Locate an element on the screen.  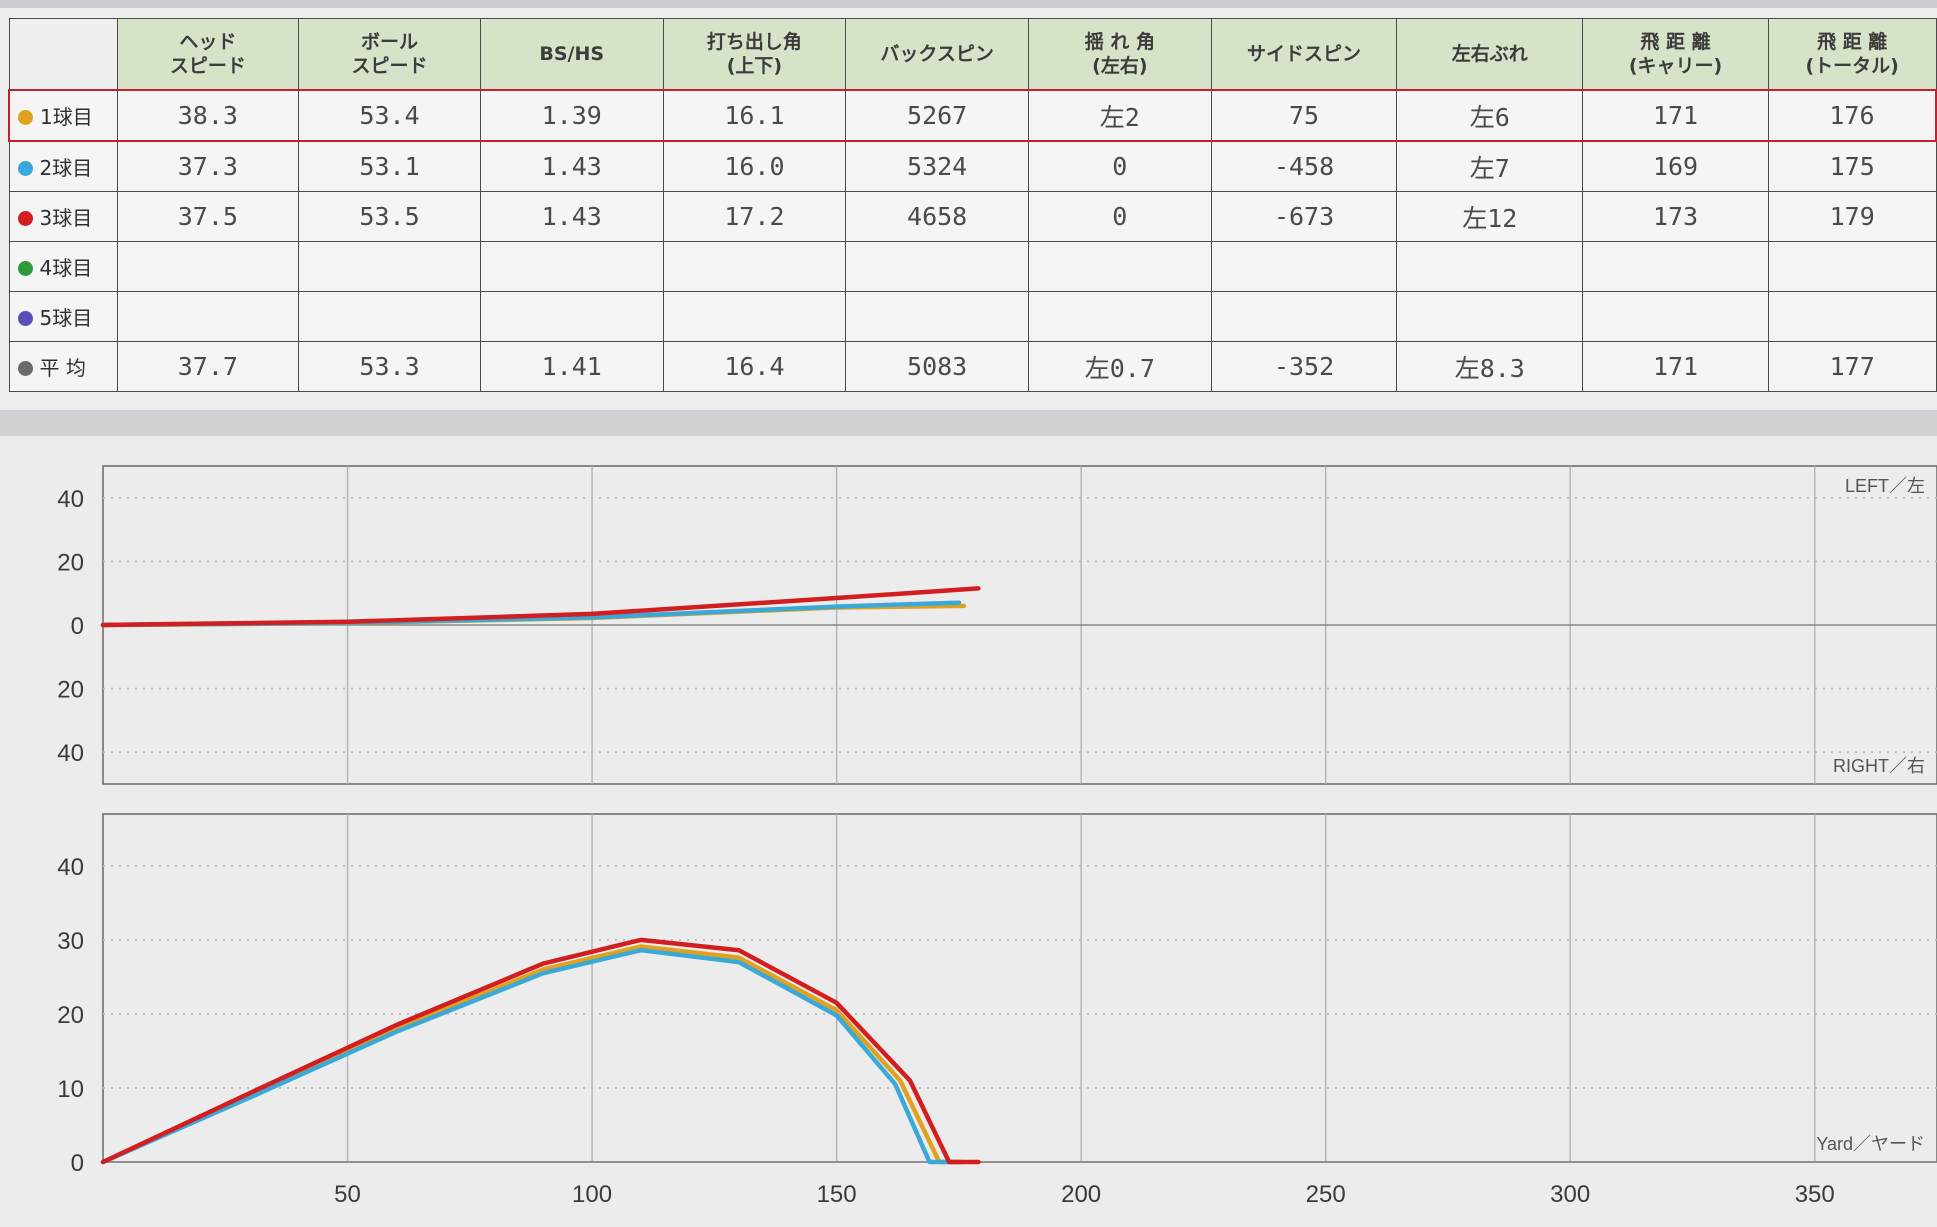
header-side-spin: サイドスピン is located at coordinates (1304, 54).